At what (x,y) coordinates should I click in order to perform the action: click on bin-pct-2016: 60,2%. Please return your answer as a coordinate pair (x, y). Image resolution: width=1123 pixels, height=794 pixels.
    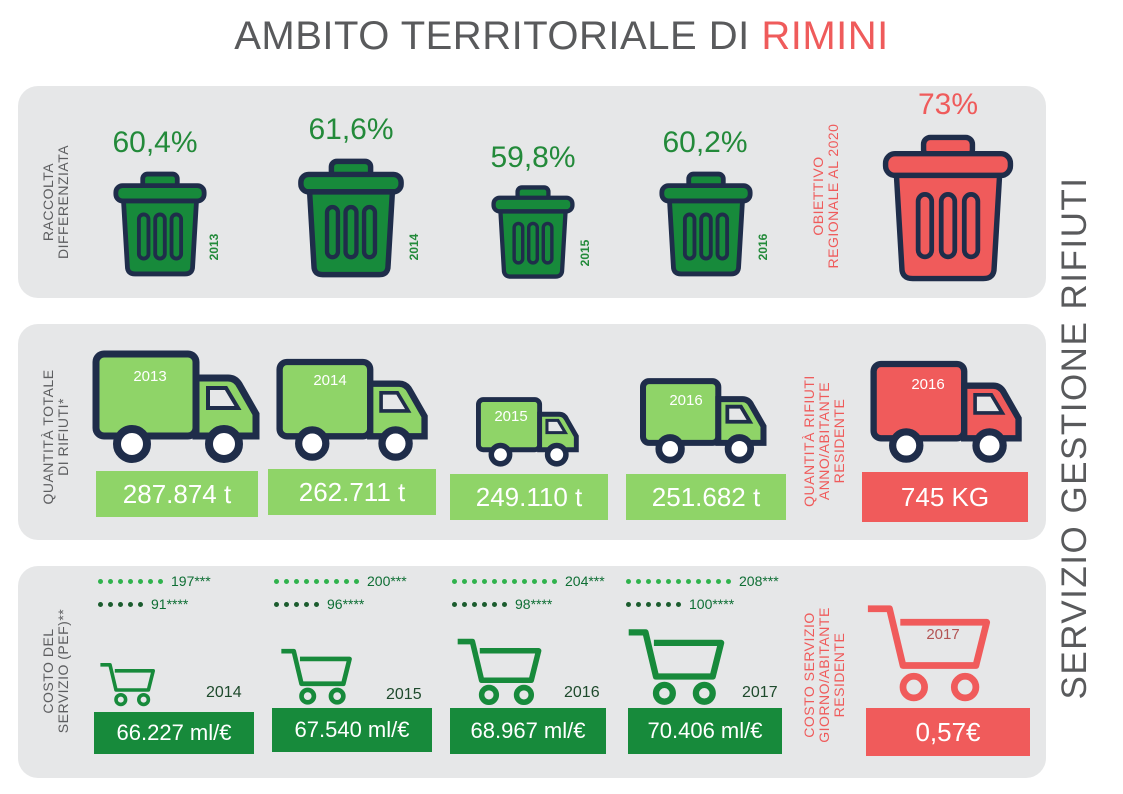
    Looking at the image, I should click on (705, 142).